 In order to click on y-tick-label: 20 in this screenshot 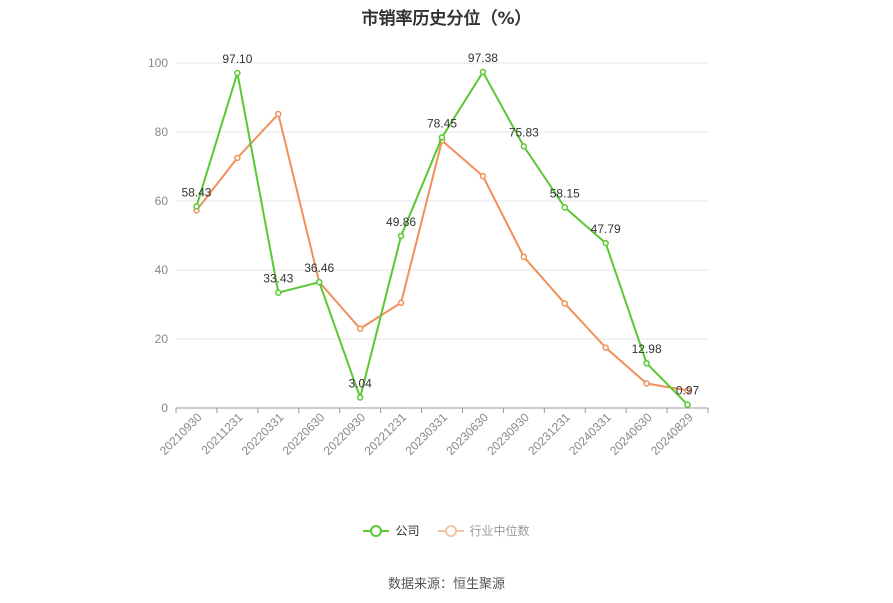, I will do `click(162, 339)`.